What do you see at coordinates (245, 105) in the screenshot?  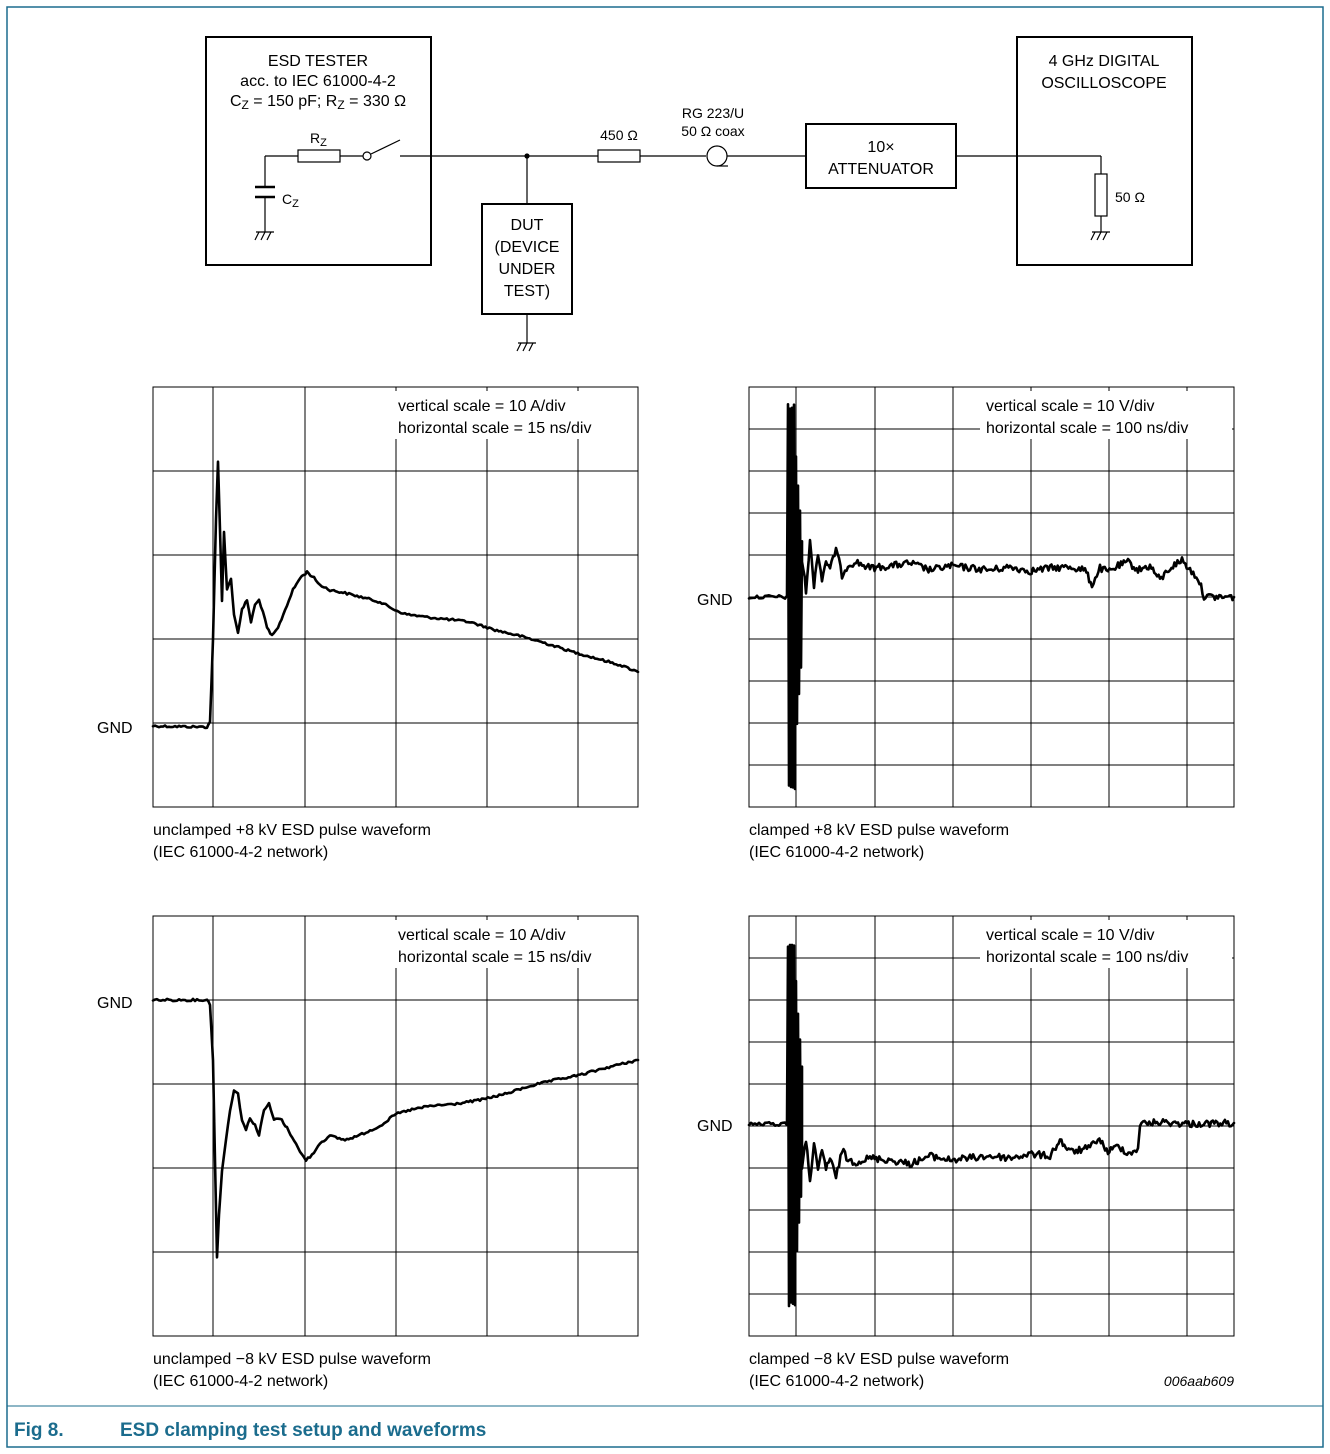 I see `cz-subscript: Z` at bounding box center [245, 105].